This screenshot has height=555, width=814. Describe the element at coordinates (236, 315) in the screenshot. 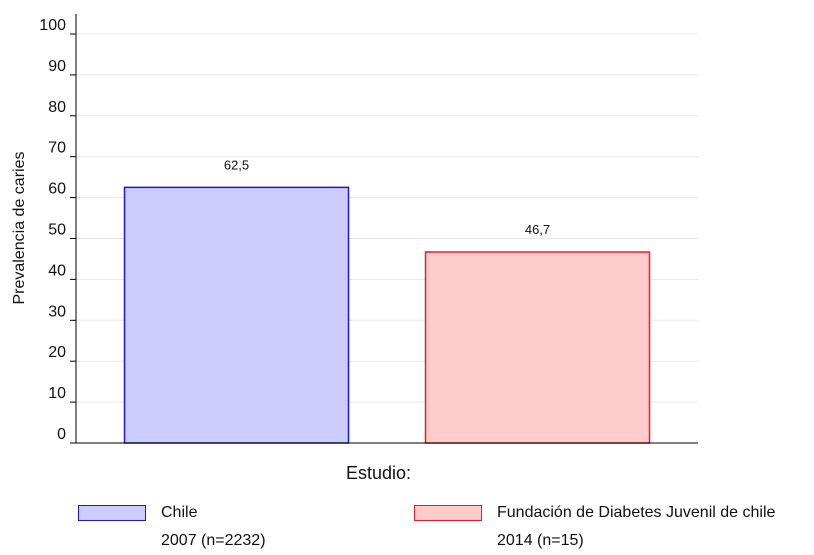

I see `bar-chile` at that location.